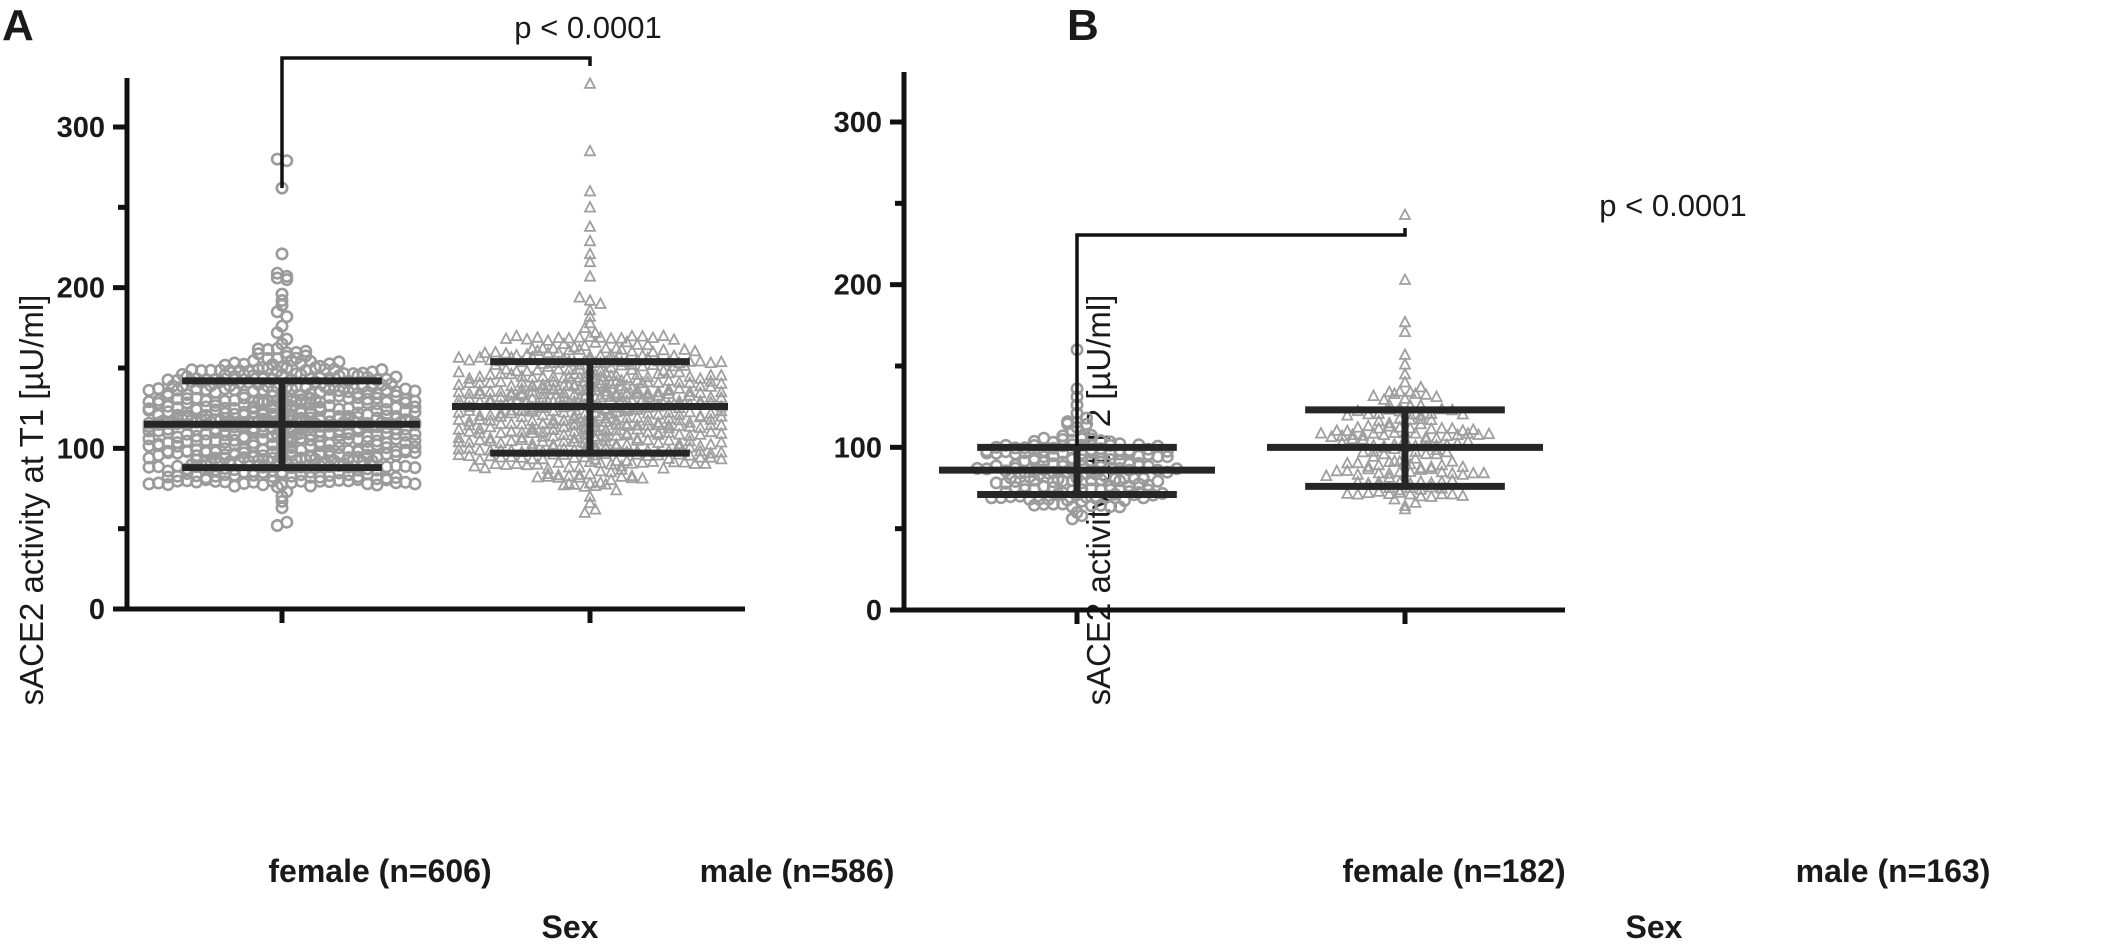  I want to click on panel-a-category-male: male (n=586), so click(797, 871).